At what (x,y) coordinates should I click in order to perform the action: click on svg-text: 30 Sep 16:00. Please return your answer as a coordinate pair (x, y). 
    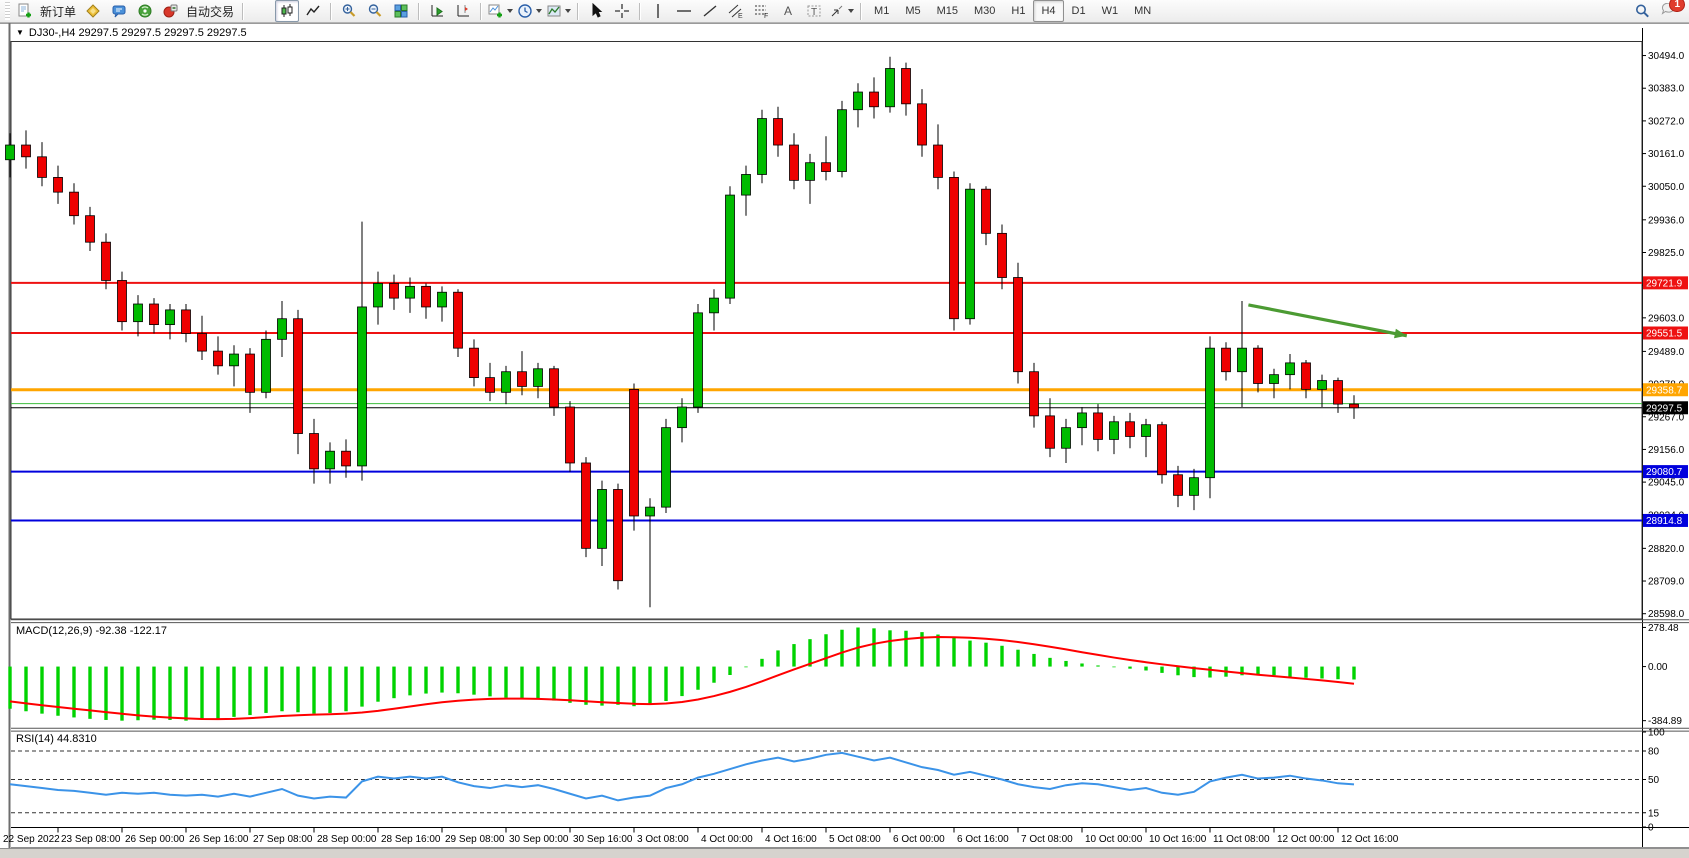
    Looking at the image, I should click on (603, 839).